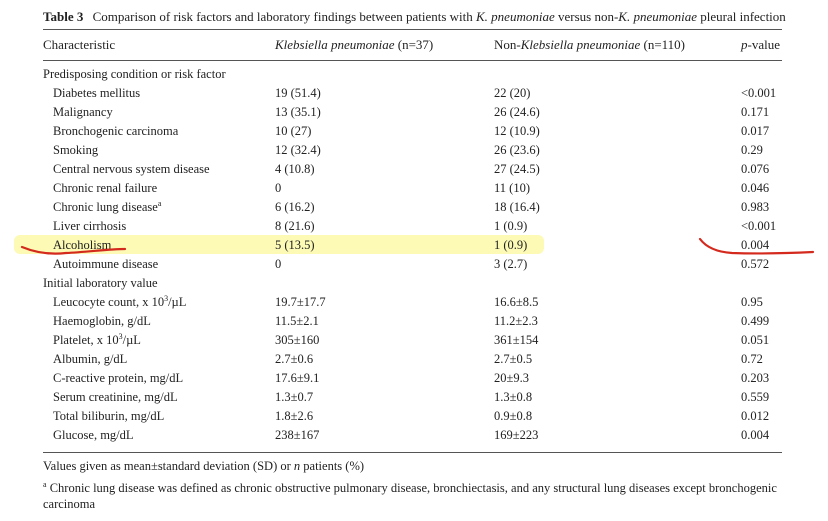 The image size is (828, 521). Describe the element at coordinates (752, 359) in the screenshot. I see `p-value: 0.72` at that location.